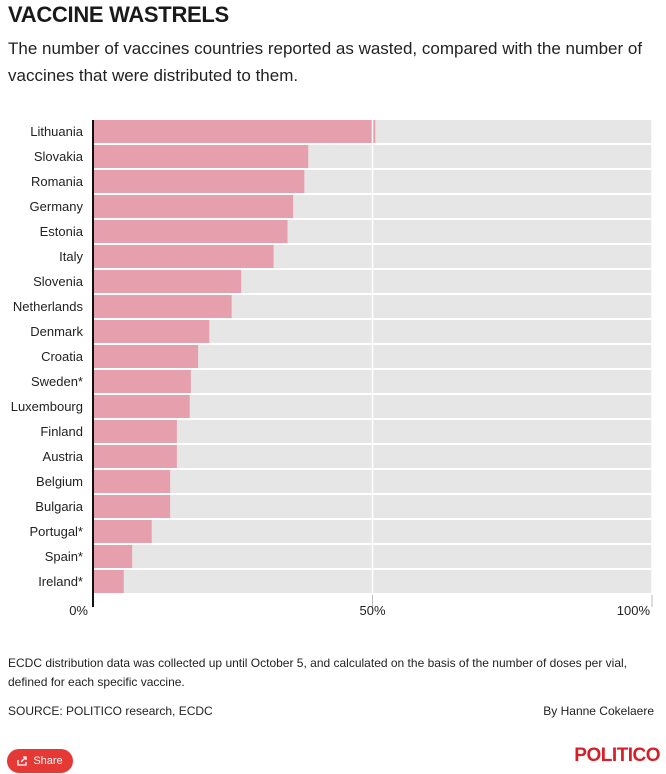  What do you see at coordinates (71, 256) in the screenshot?
I see `category-label: Italy` at bounding box center [71, 256].